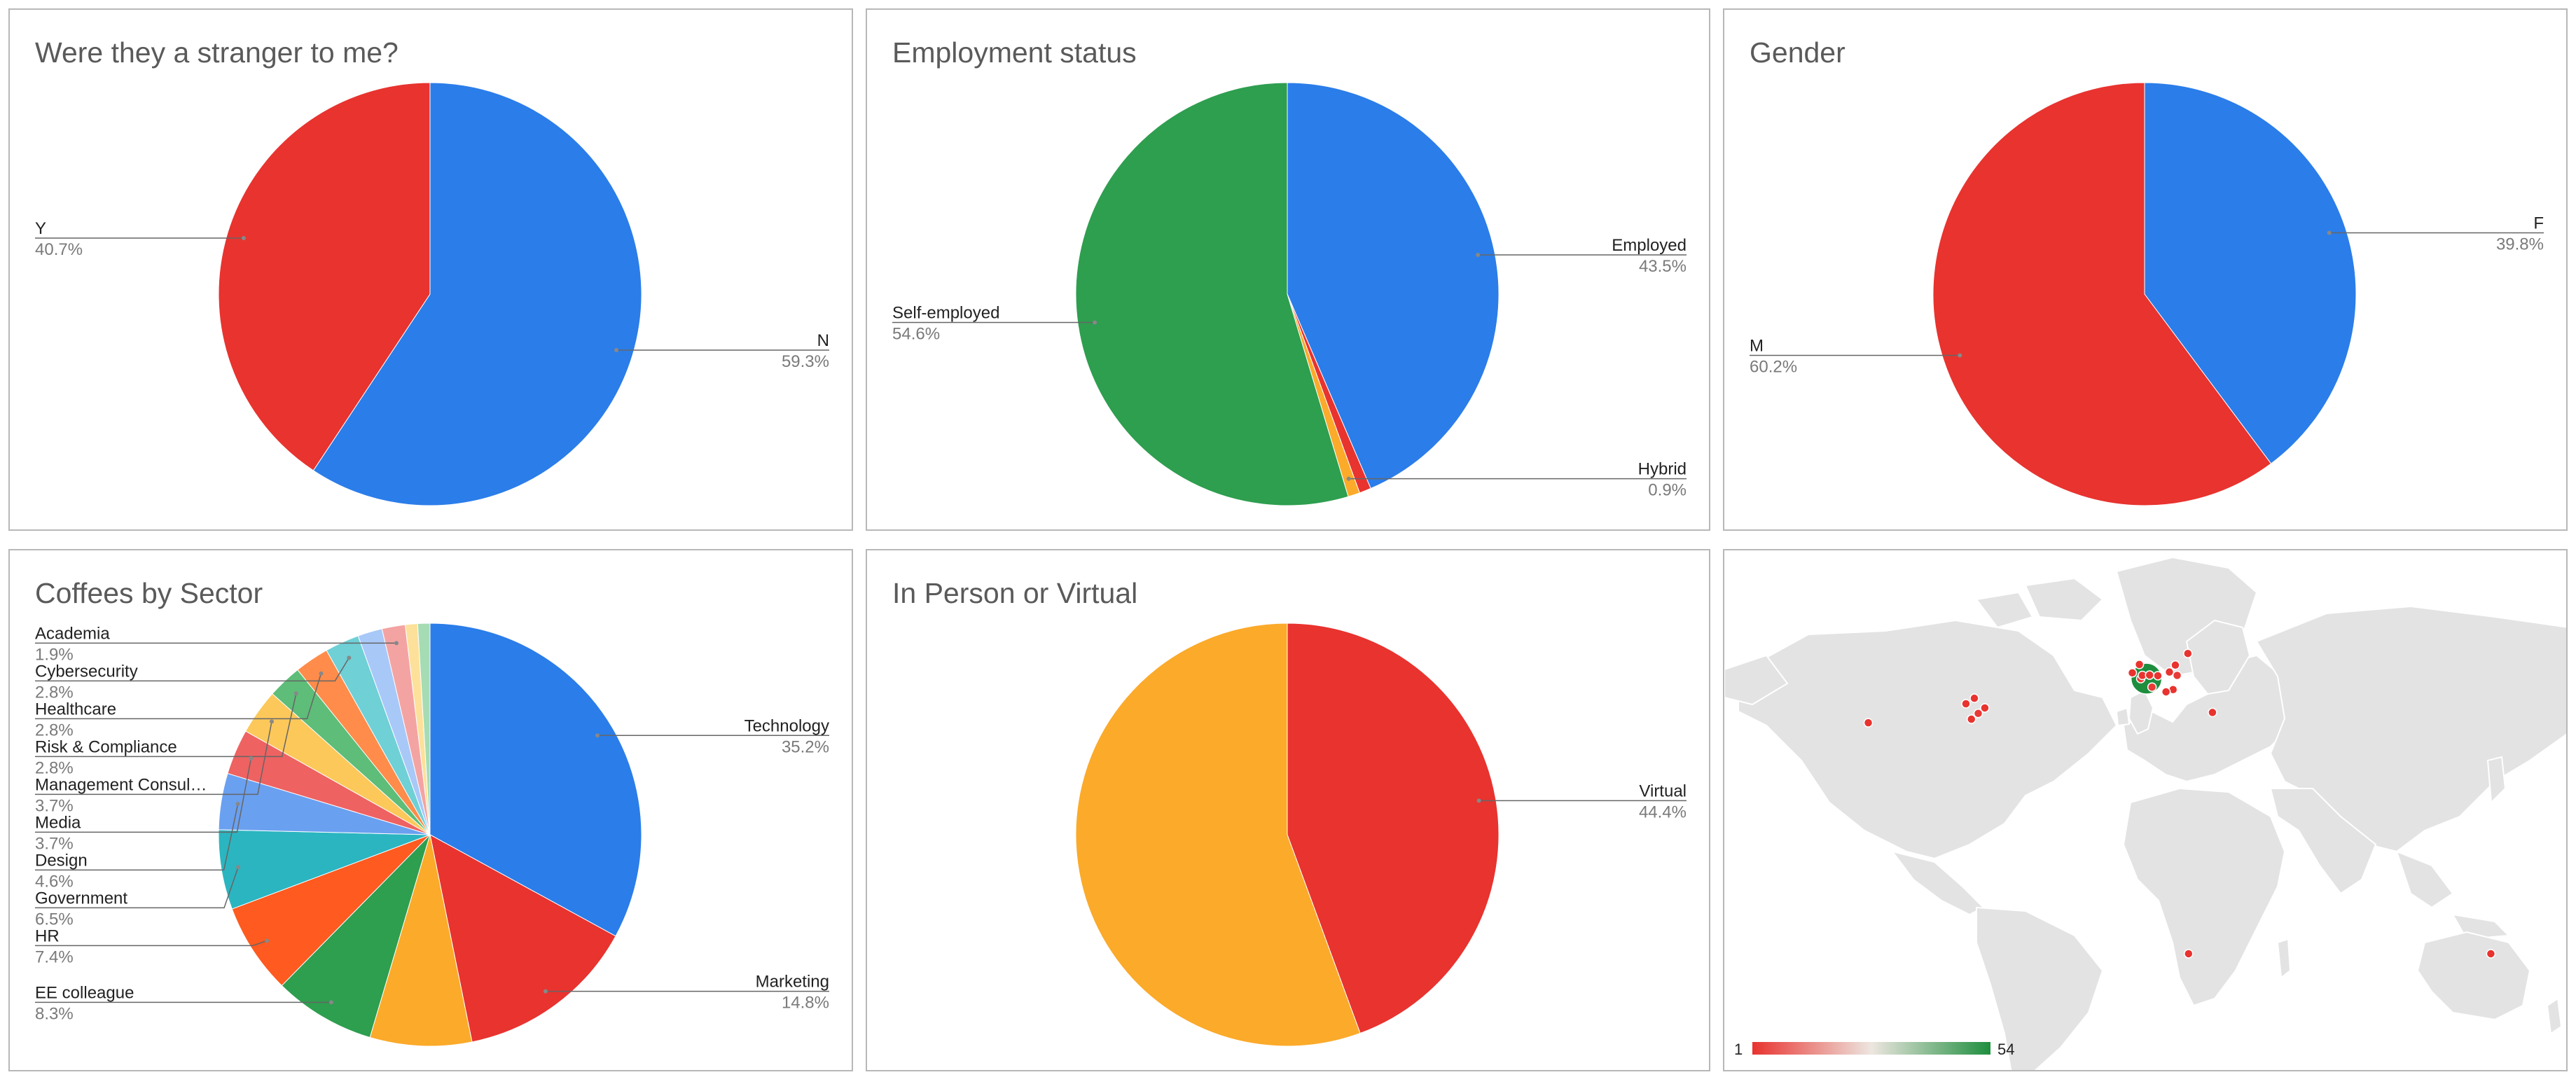 Image resolution: width=2576 pixels, height=1077 pixels. What do you see at coordinates (76, 709) in the screenshot?
I see `slice-label: Healthcare` at bounding box center [76, 709].